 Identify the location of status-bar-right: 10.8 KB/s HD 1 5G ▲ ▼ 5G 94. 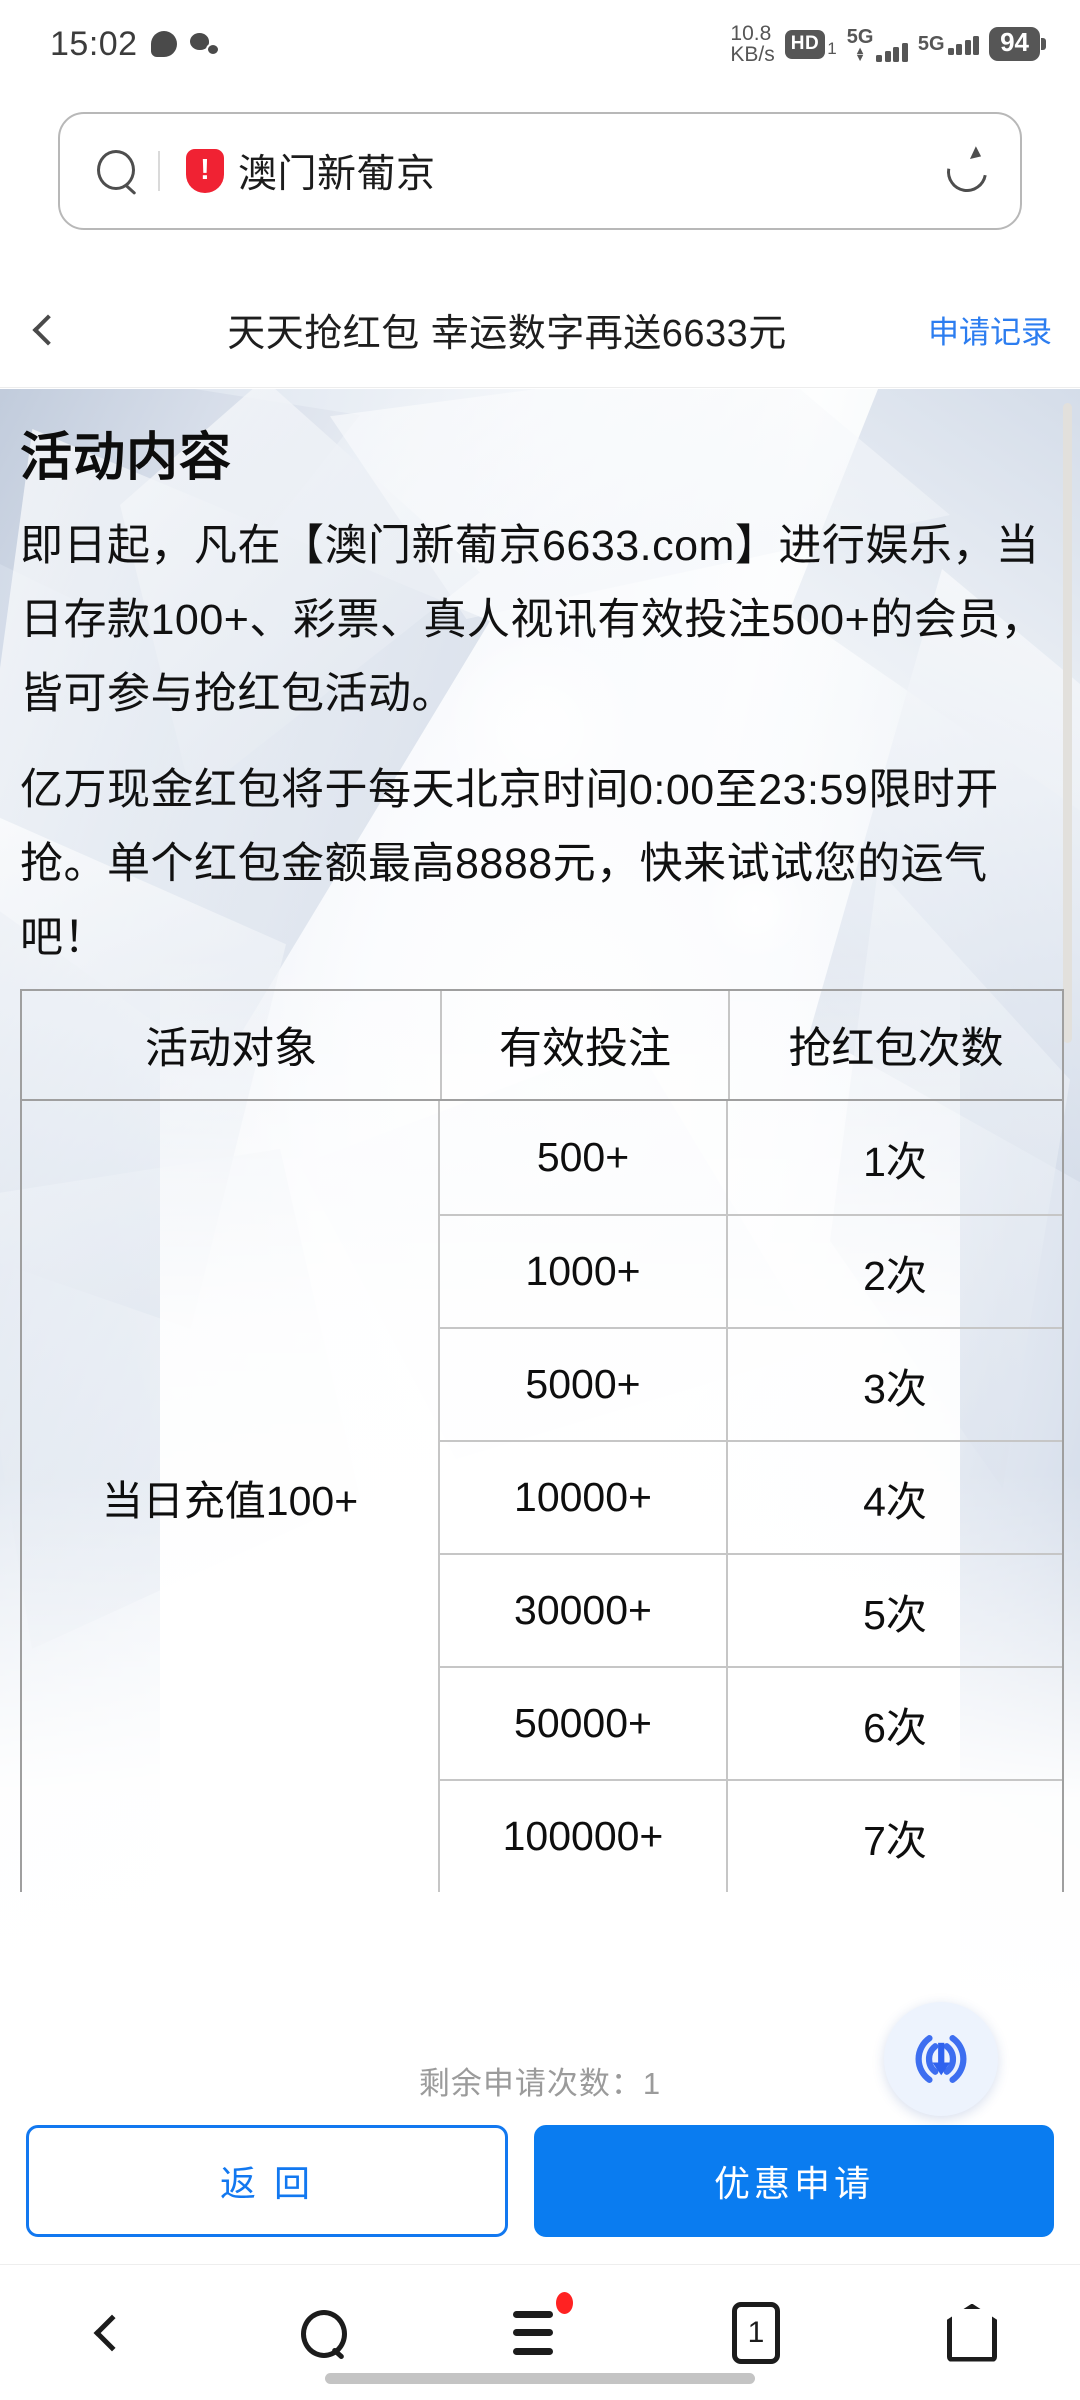
(888, 43).